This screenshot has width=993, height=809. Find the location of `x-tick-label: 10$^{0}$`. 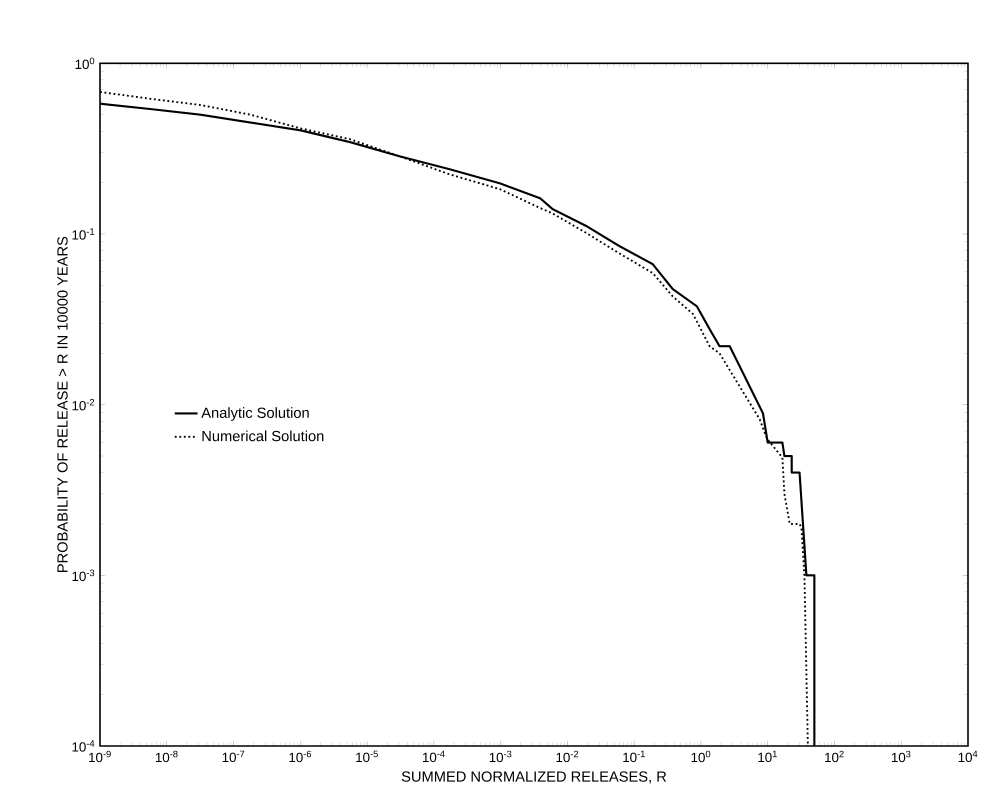

x-tick-label: 10$^{0}$ is located at coordinates (701, 756).